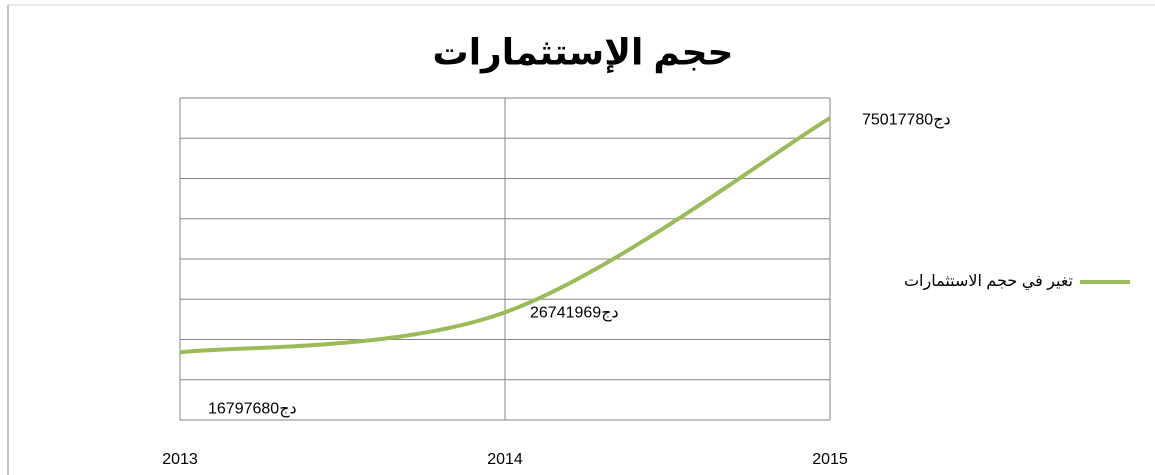 This screenshot has width=1155, height=475. What do you see at coordinates (505, 459) in the screenshot?
I see `x-tick-label: 2014` at bounding box center [505, 459].